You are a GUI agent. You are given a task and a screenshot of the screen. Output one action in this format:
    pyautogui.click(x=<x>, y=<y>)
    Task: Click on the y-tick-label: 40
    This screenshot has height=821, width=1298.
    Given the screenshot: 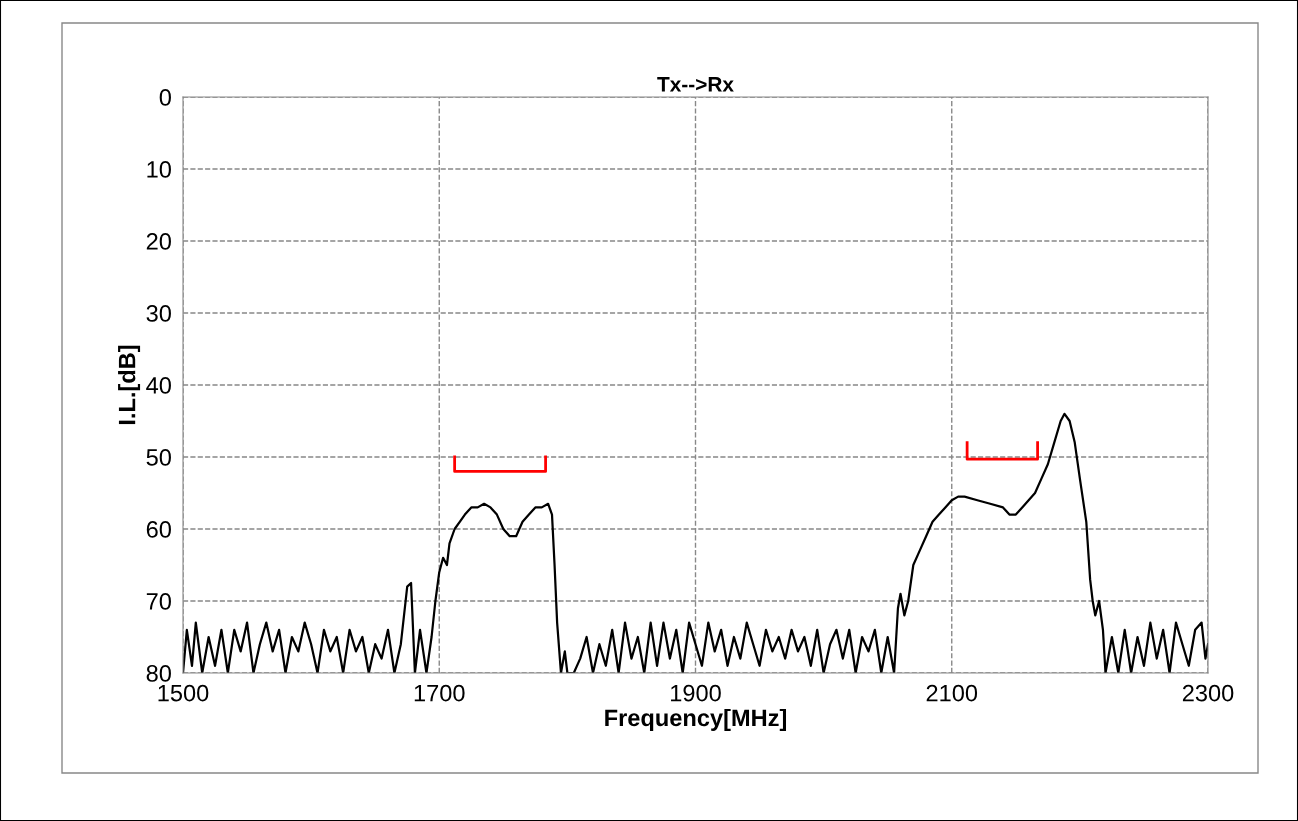 What is the action you would take?
    pyautogui.click(x=158, y=385)
    